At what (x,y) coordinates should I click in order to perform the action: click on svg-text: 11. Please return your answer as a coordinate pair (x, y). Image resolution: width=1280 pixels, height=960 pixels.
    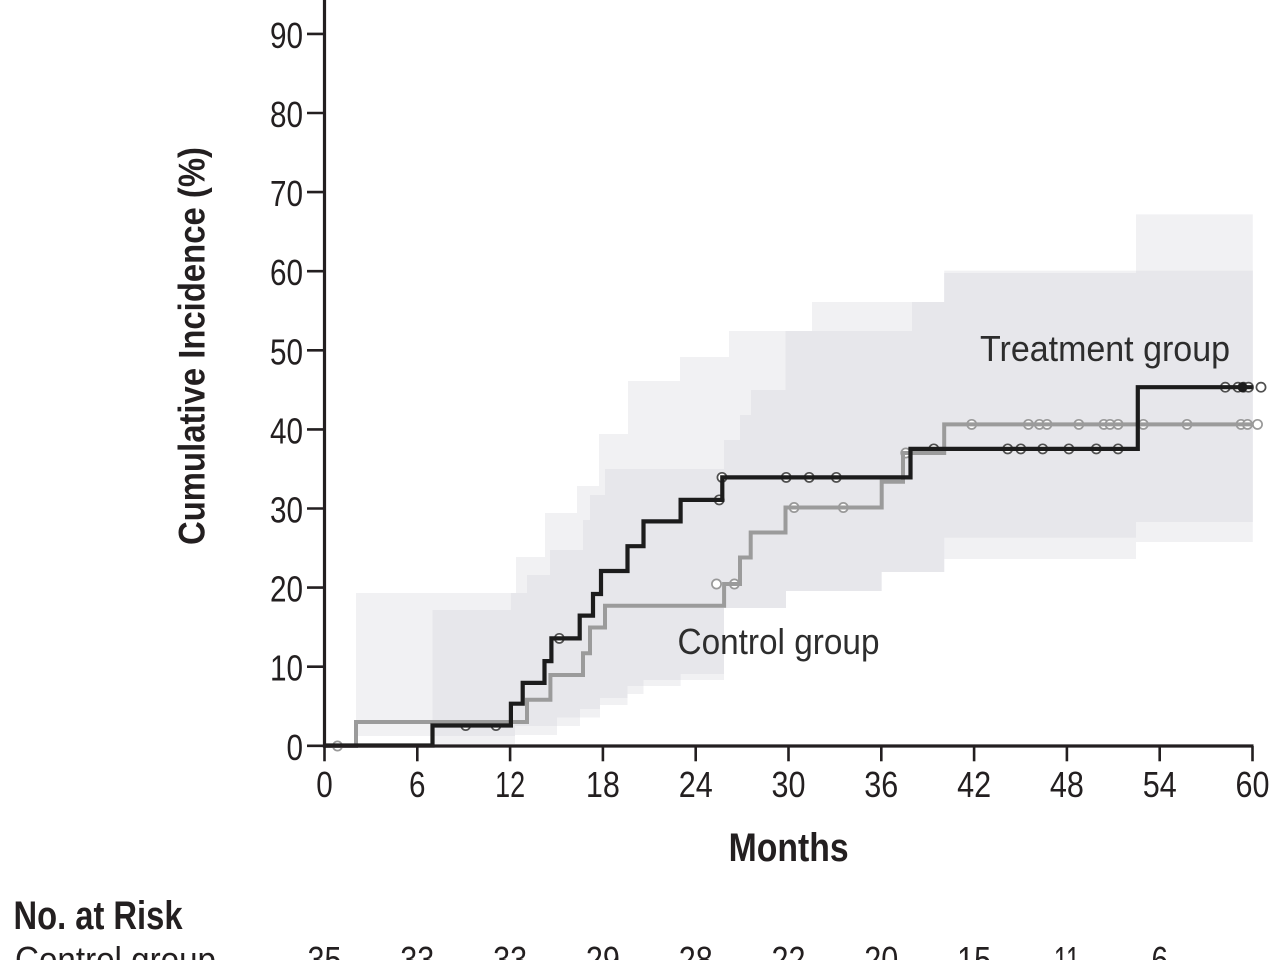
    Looking at the image, I should click on (1067, 949).